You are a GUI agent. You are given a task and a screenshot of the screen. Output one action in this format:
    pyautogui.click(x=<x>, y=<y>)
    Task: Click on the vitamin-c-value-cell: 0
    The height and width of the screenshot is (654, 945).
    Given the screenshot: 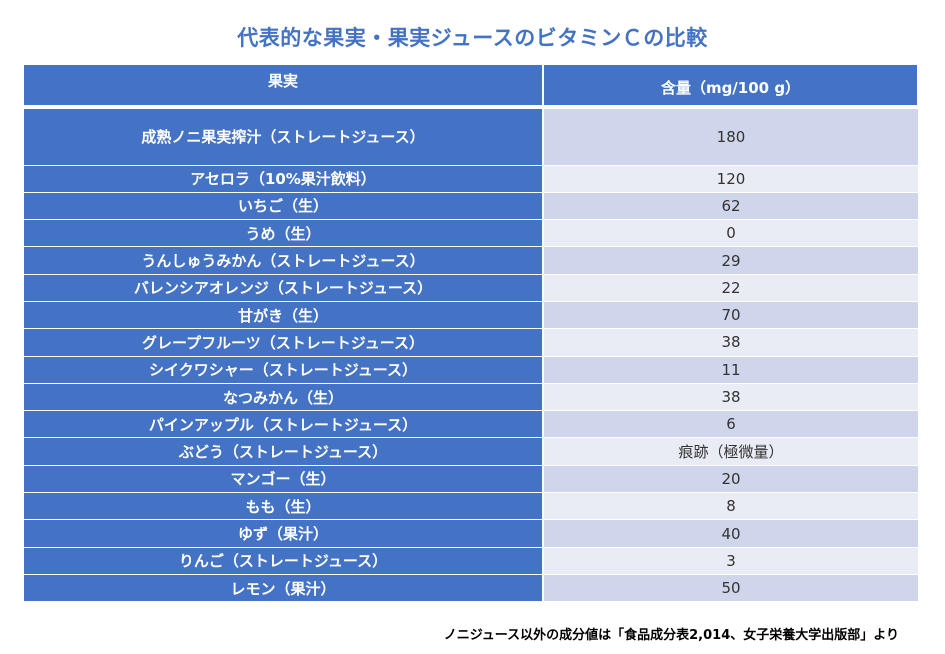 What is the action you would take?
    pyautogui.click(x=730, y=233)
    